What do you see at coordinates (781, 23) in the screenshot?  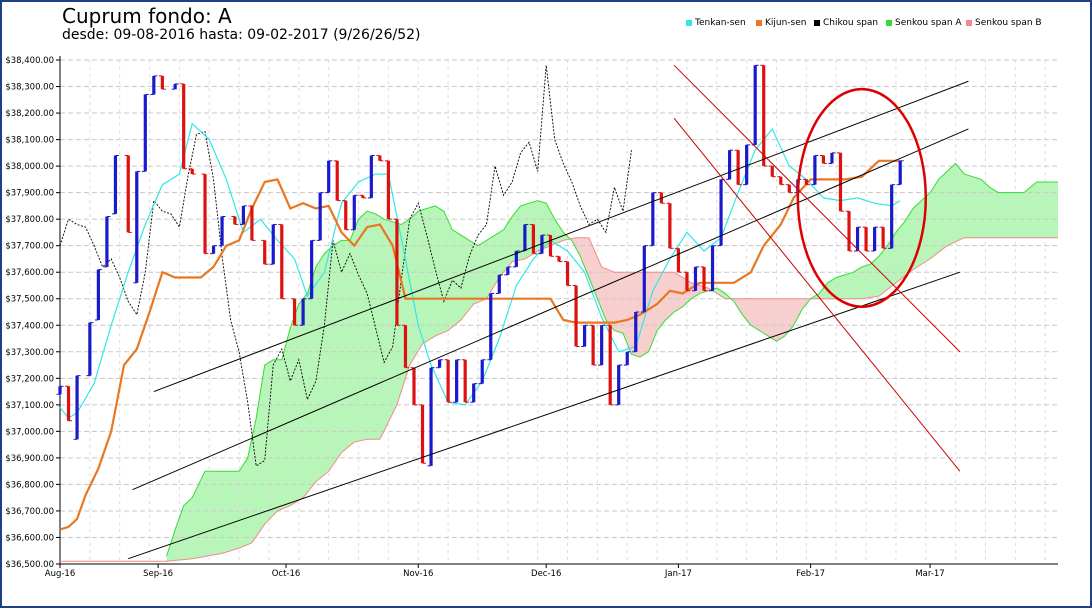 I see `legend-item-kijun-sen: Kijun-sen` at bounding box center [781, 23].